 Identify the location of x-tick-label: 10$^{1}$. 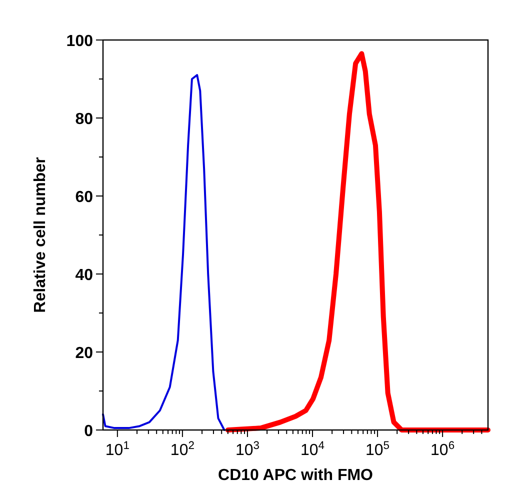
(117, 449).